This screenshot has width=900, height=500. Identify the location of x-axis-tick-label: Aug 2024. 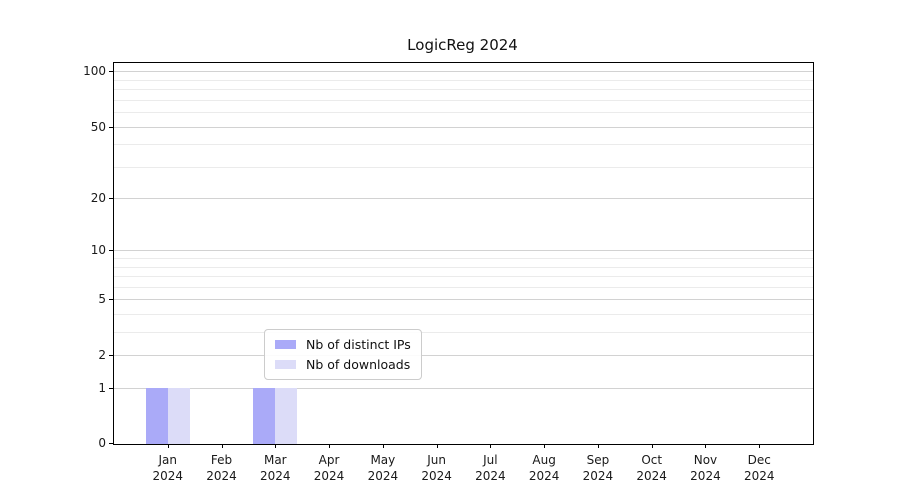
(544, 468).